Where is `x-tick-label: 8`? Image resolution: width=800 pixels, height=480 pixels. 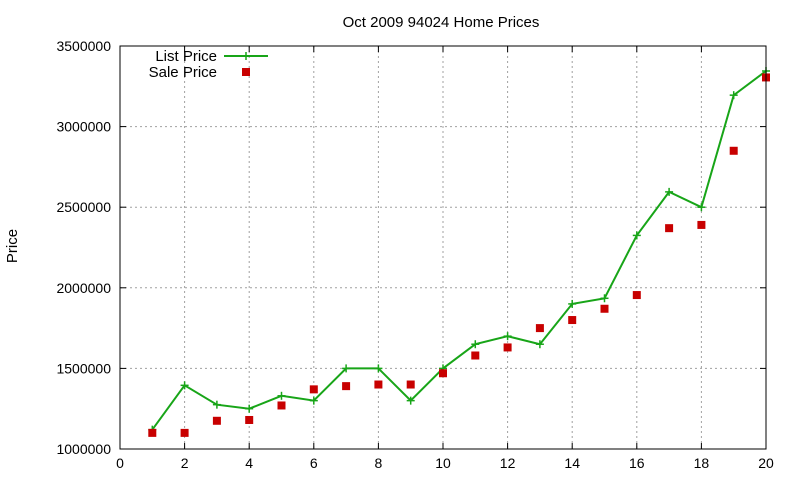
x-tick-label: 8 is located at coordinates (379, 463).